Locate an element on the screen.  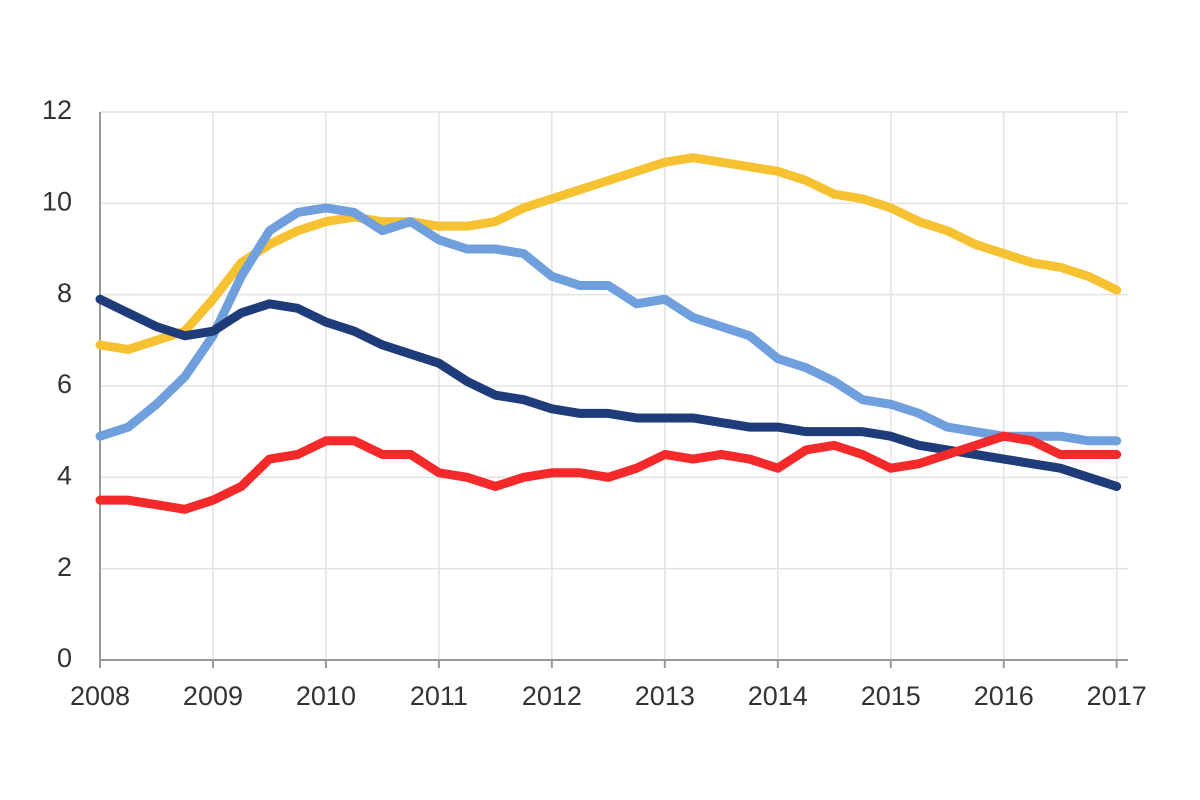
y-tick-label: 12 is located at coordinates (57, 110).